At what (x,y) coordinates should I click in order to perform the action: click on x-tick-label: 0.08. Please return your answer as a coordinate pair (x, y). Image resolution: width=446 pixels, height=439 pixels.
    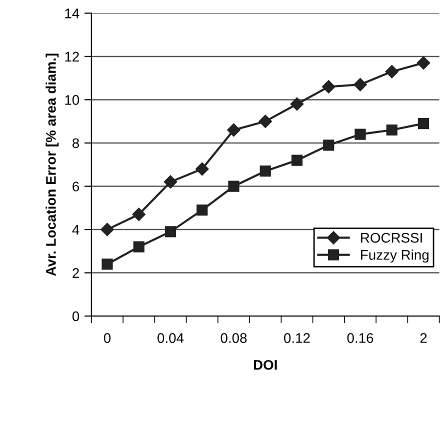
    Looking at the image, I should click on (233, 338).